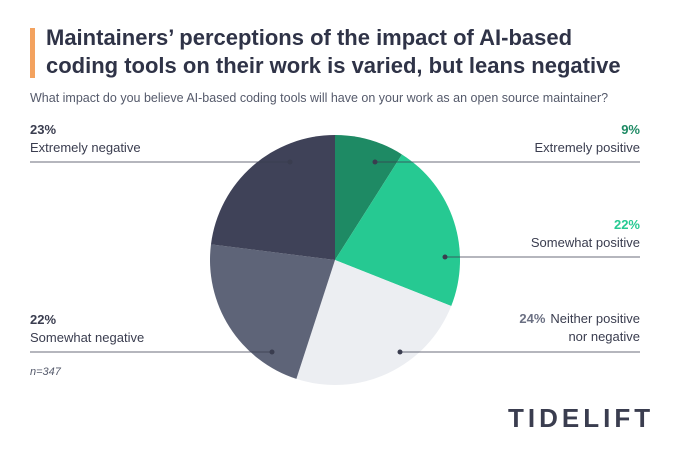 The image size is (680, 467). I want to click on slice-percent: 24%, so click(532, 318).